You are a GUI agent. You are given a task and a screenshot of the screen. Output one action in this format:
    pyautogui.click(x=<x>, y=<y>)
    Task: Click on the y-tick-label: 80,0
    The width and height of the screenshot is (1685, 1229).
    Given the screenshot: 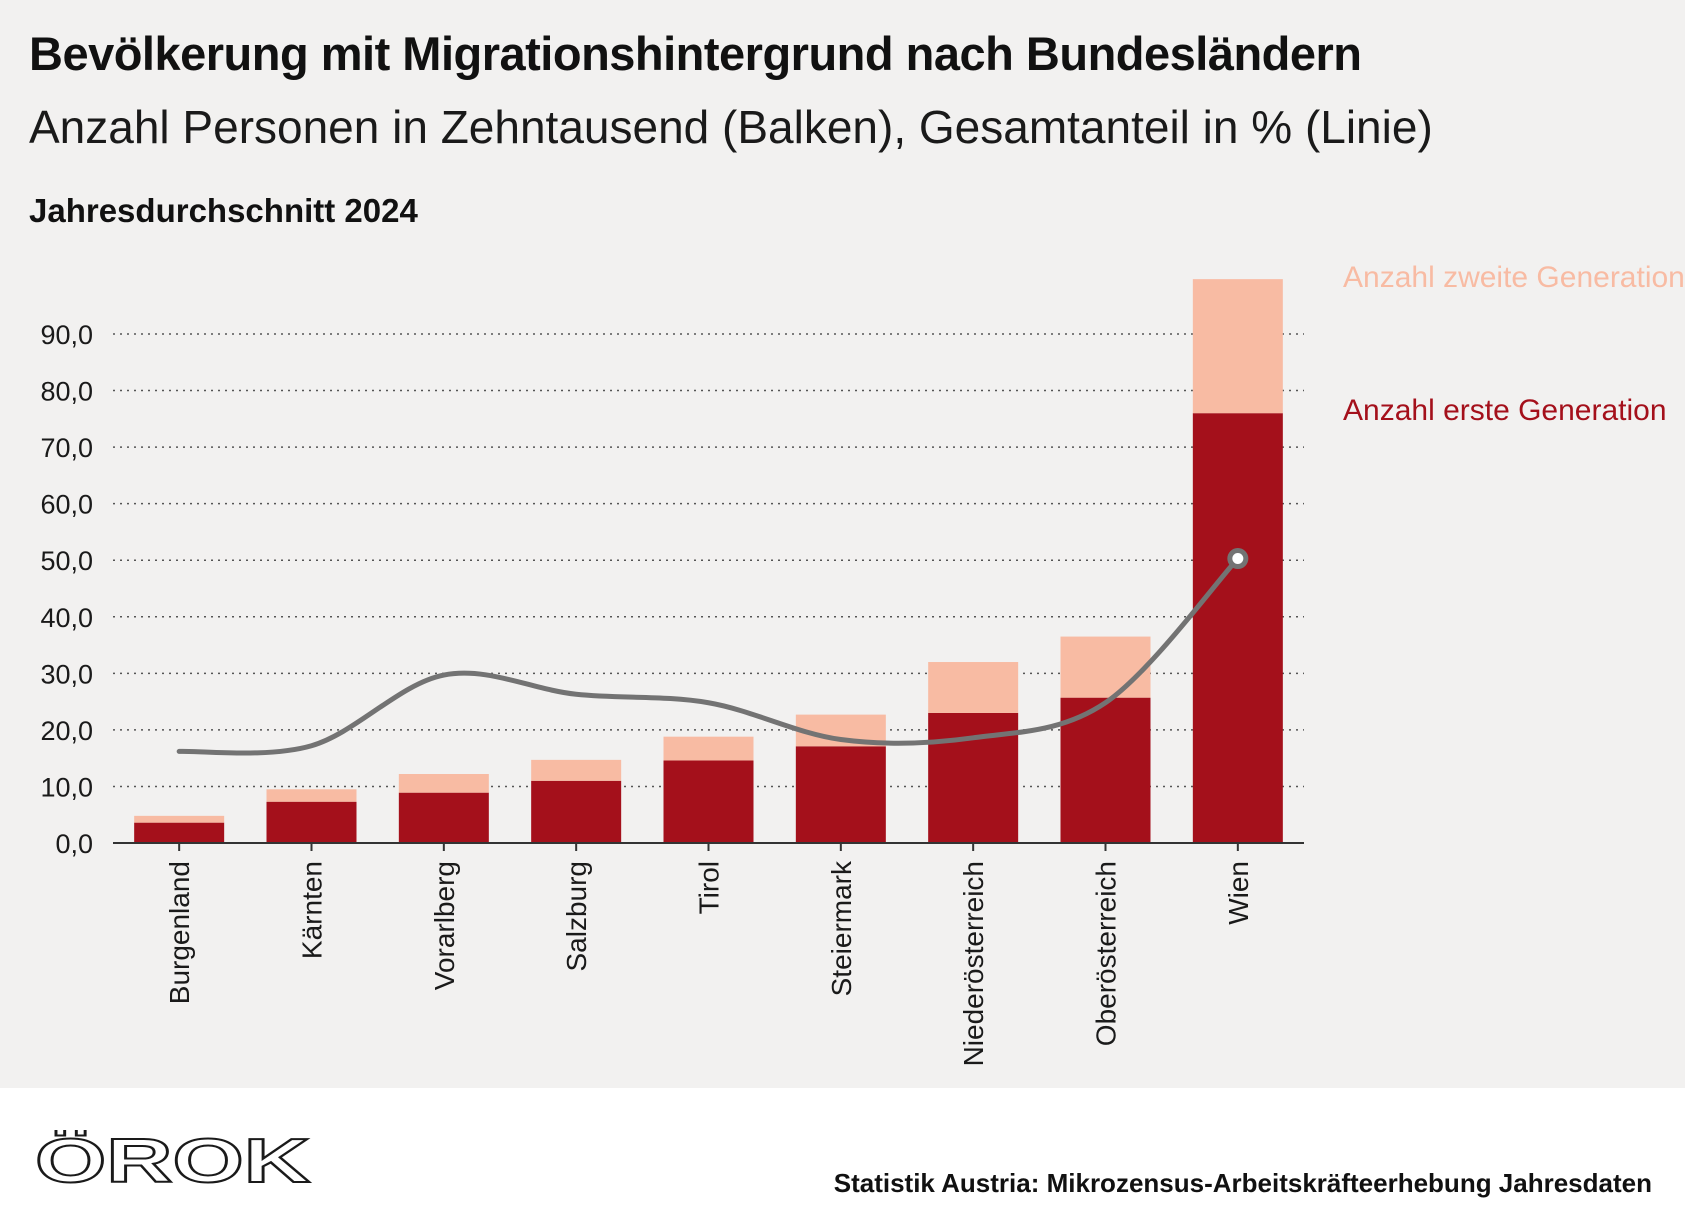 What is the action you would take?
    pyautogui.click(x=66, y=392)
    